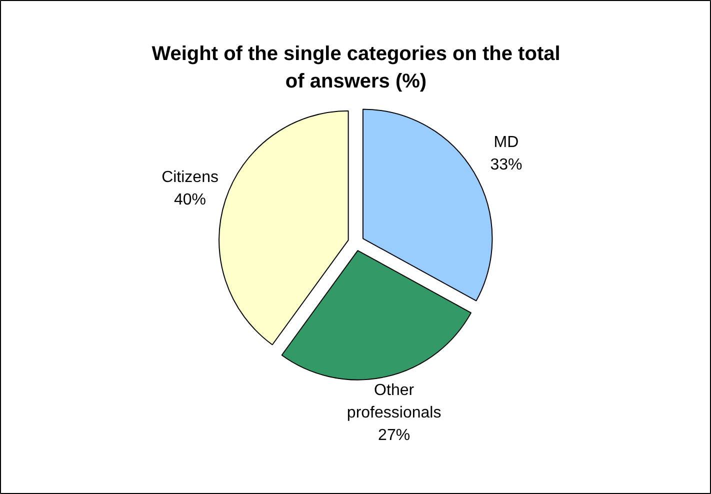 The height and width of the screenshot is (494, 711). What do you see at coordinates (394, 435) in the screenshot?
I see `data-label: 27%` at bounding box center [394, 435].